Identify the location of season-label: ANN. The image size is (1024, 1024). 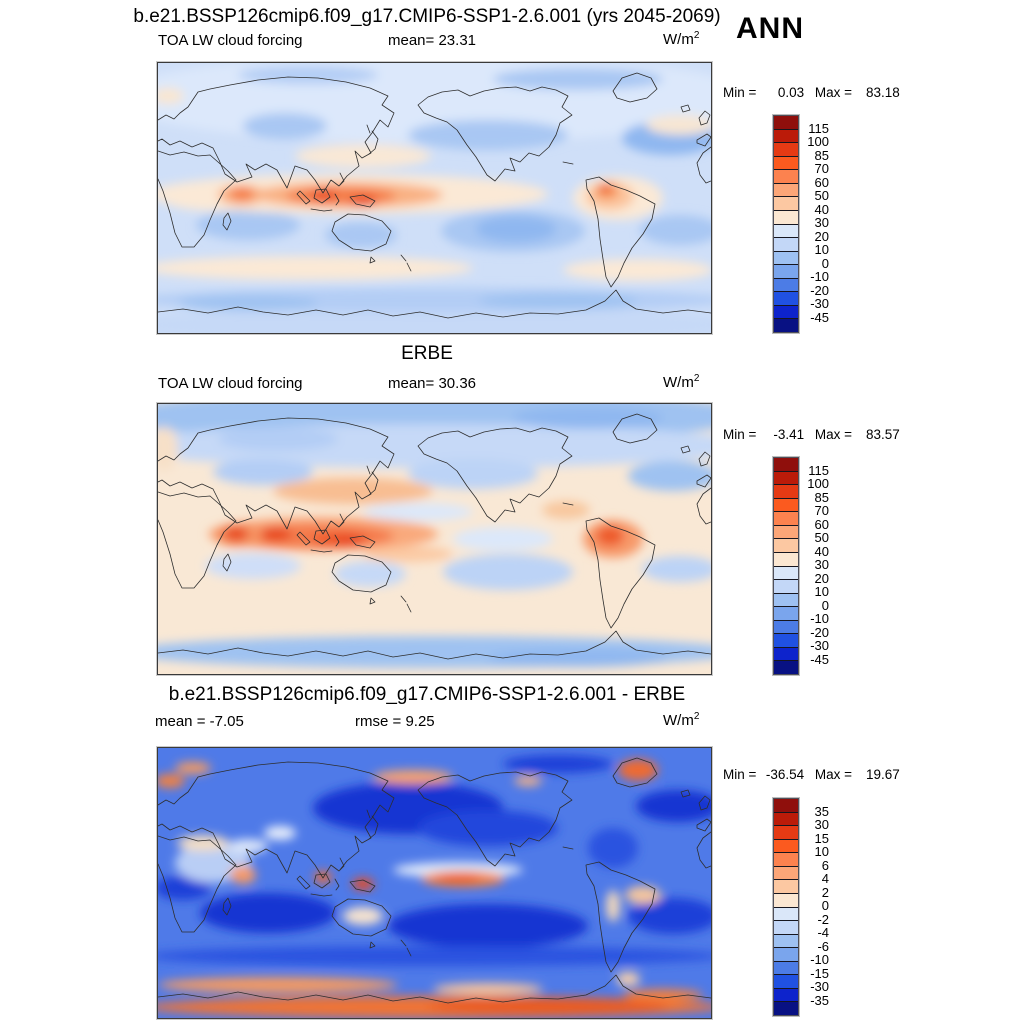
(770, 28).